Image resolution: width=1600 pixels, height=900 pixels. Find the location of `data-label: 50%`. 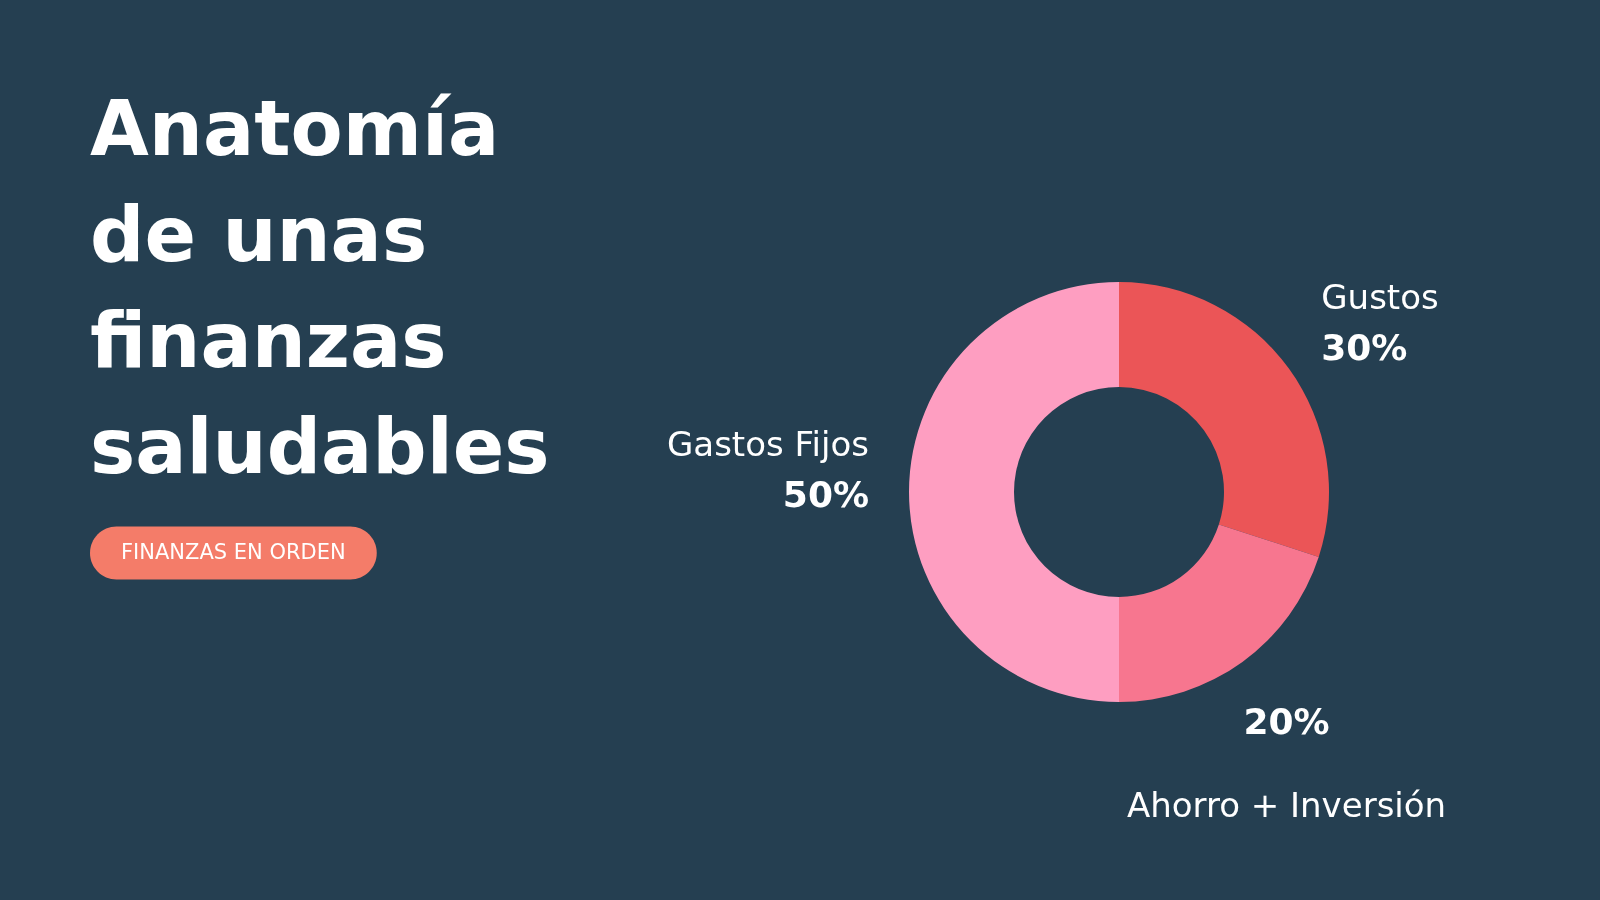

data-label: 50% is located at coordinates (825, 494).